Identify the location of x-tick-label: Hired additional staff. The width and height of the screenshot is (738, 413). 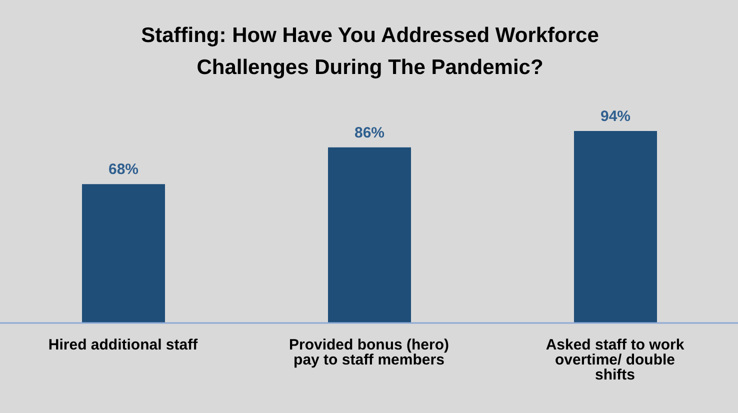
(123, 345).